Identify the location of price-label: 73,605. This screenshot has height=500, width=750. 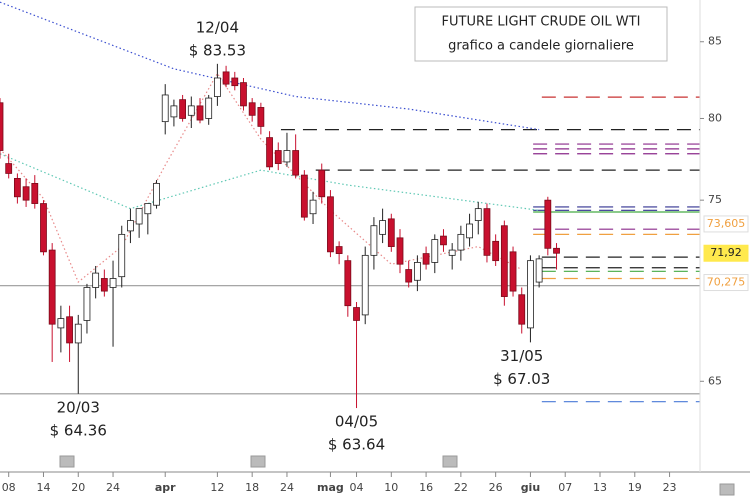
(726, 223).